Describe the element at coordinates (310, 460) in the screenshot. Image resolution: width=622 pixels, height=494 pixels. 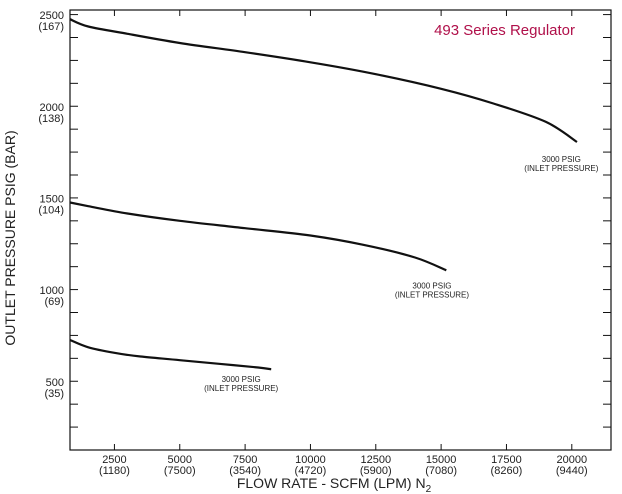
I see `x-tick-label-scfm: 10000` at that location.